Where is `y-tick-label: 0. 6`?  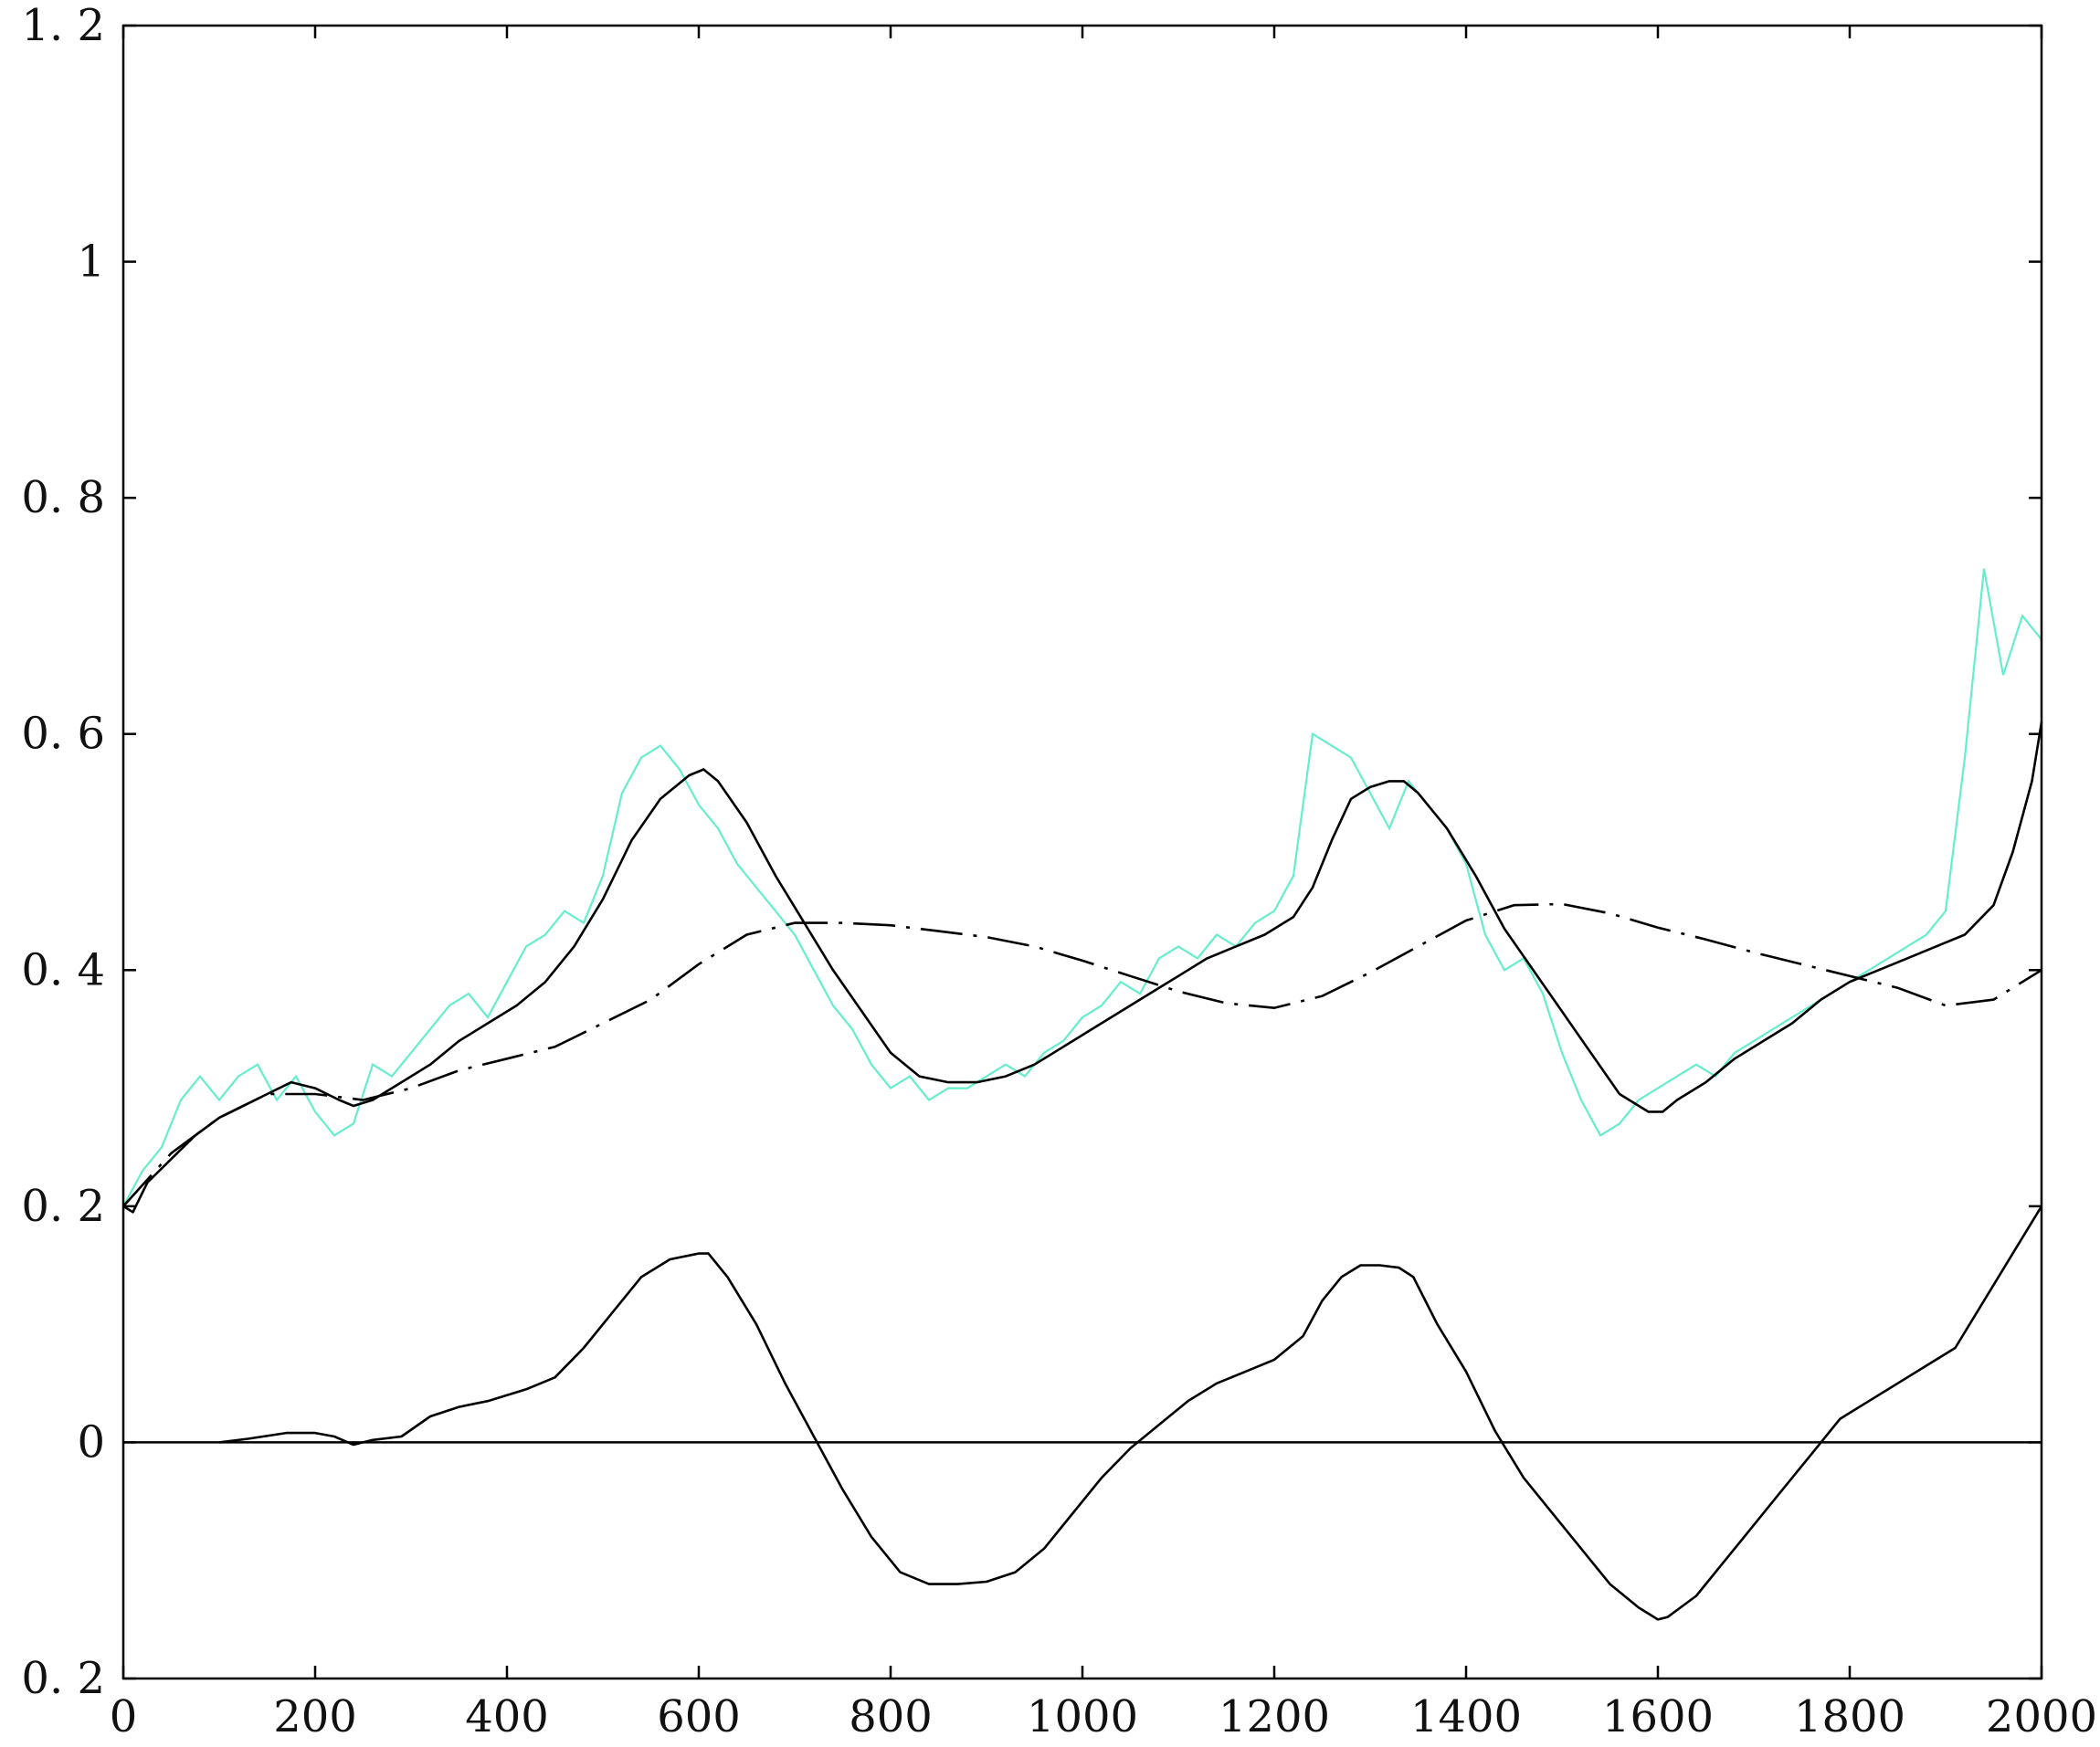 y-tick-label: 0. 6 is located at coordinates (63, 734).